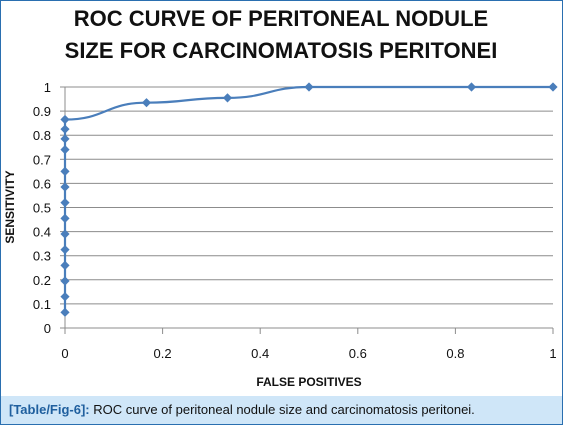 The height and width of the screenshot is (425, 563). What do you see at coordinates (358, 353) in the screenshot?
I see `x-tick-label: 0.6` at bounding box center [358, 353].